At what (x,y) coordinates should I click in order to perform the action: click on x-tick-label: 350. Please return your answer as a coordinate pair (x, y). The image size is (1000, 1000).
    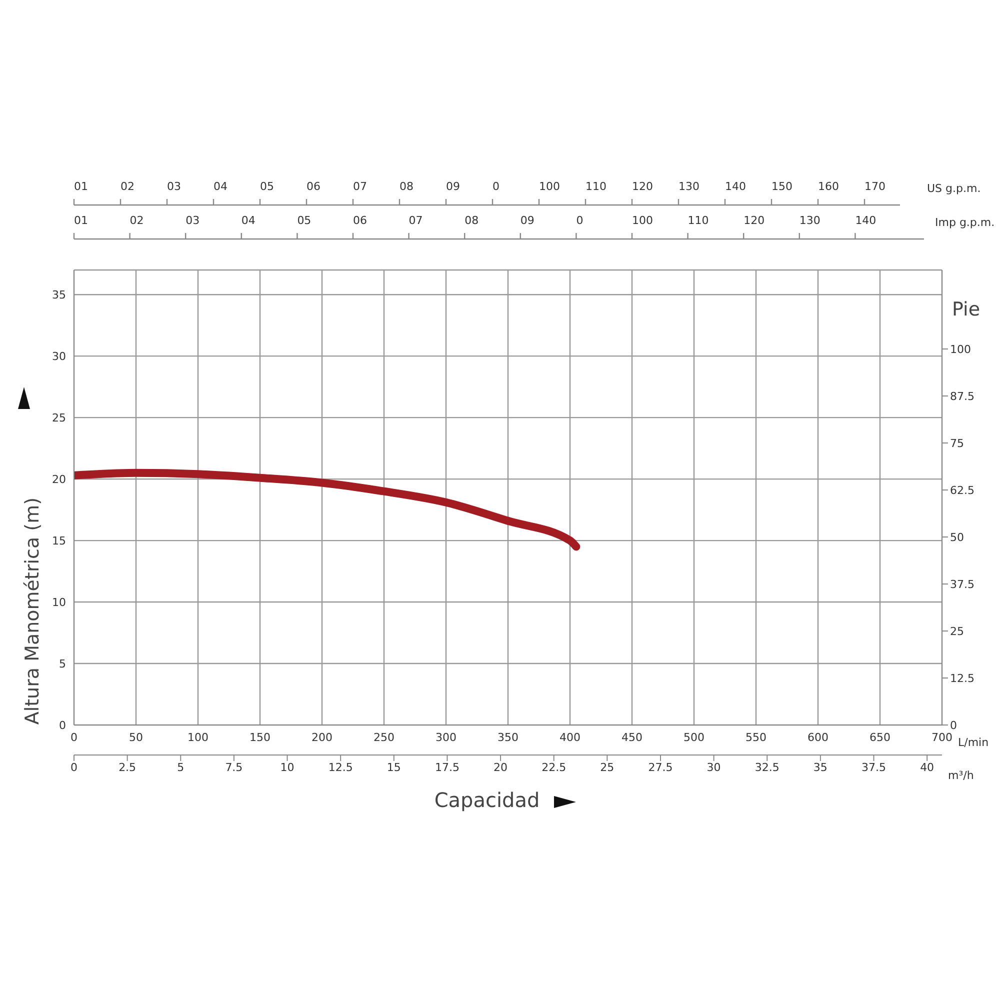
    Looking at the image, I should click on (508, 737).